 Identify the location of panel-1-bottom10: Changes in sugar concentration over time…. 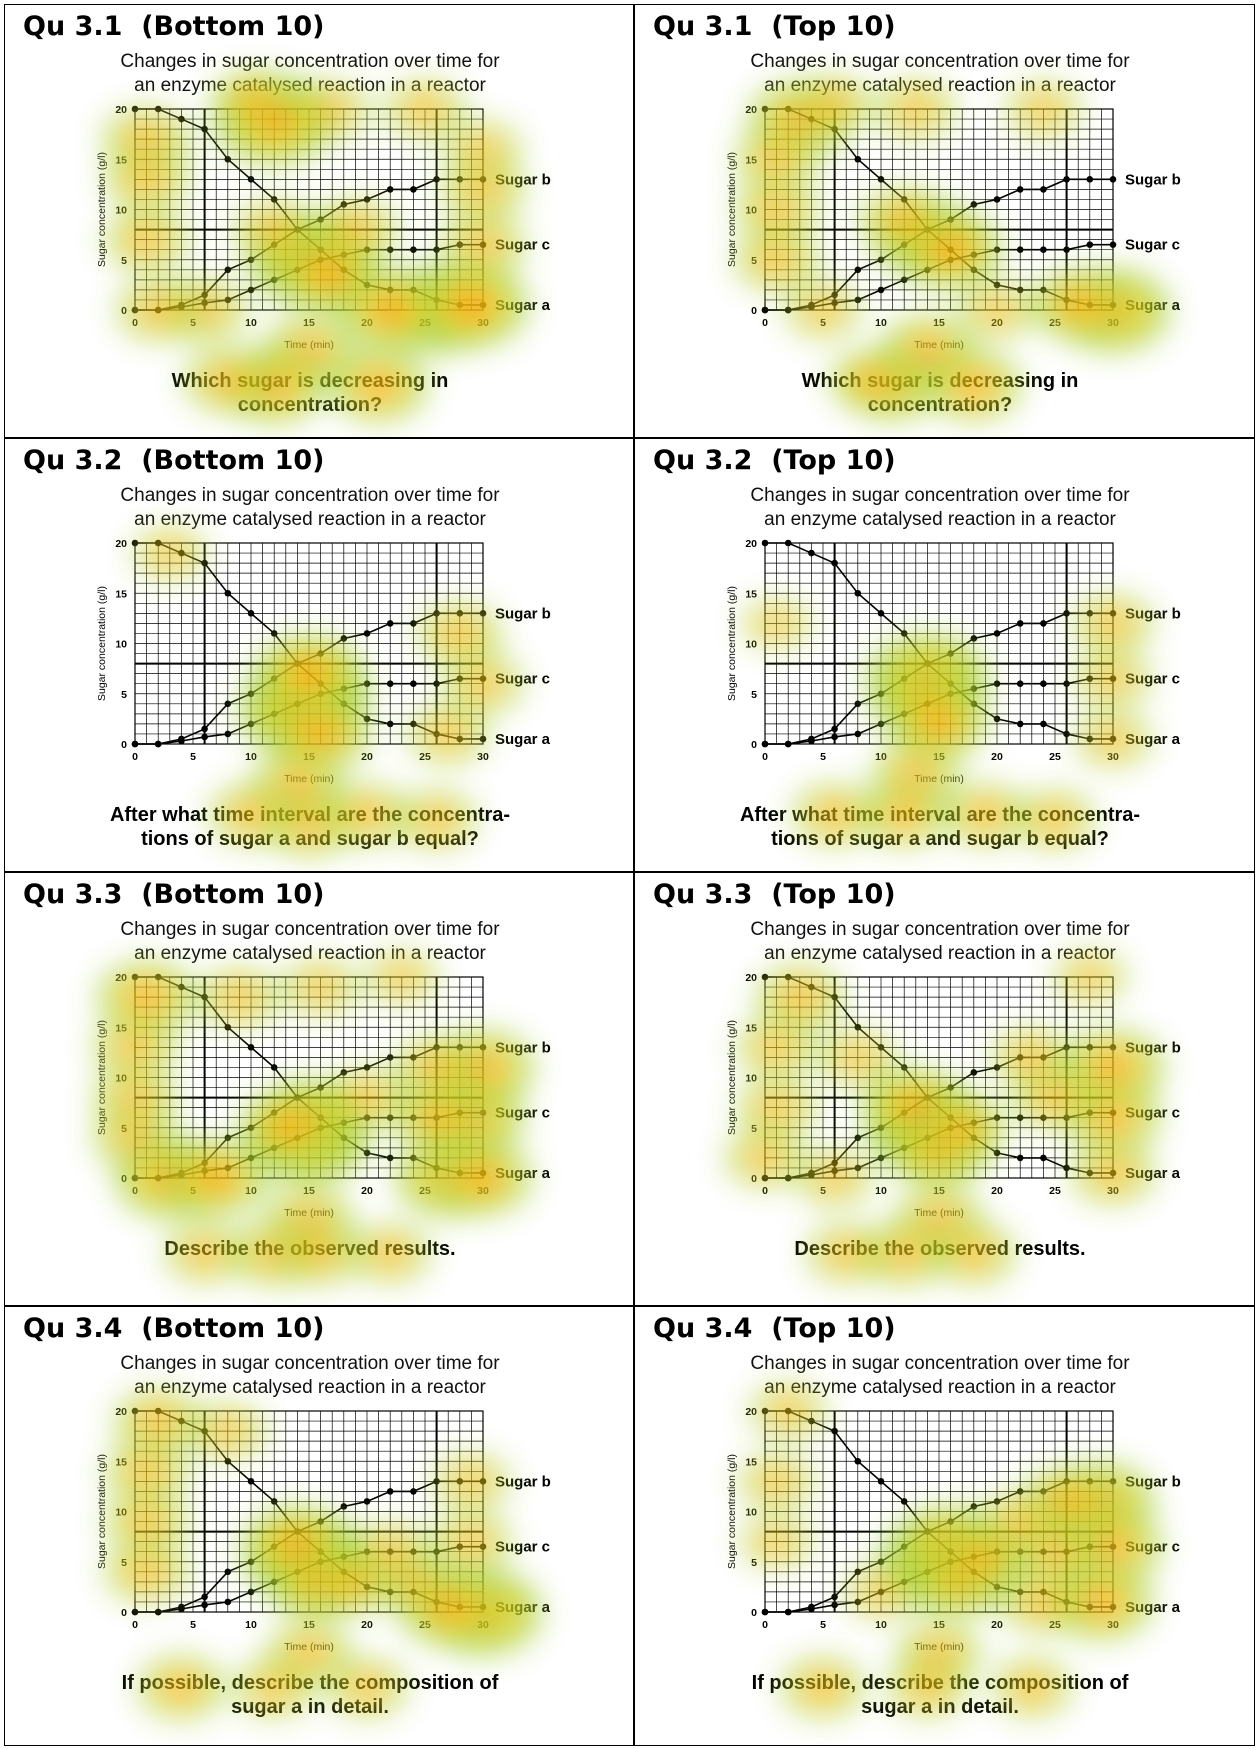
(319, 221).